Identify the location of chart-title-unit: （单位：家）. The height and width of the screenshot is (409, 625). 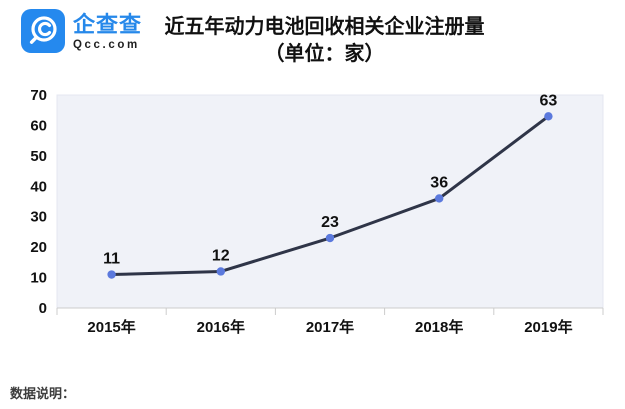
(324, 54).